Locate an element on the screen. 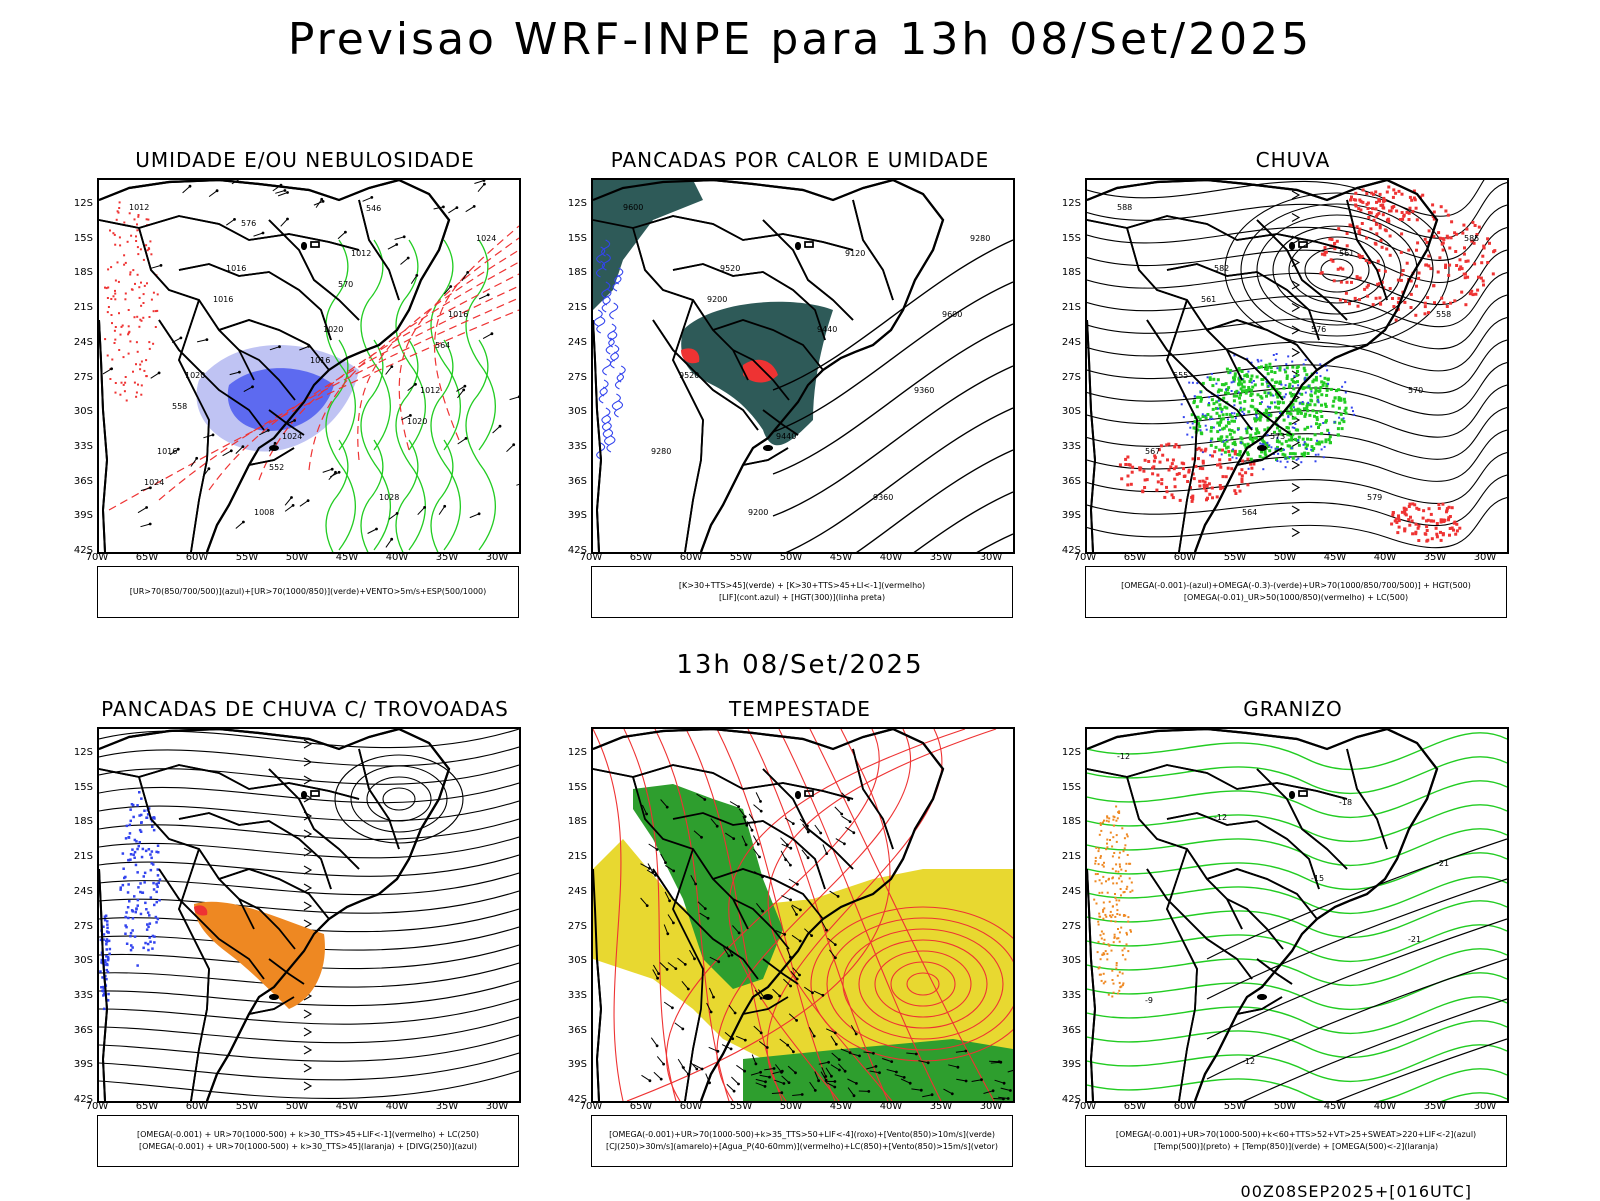  contour-label: 567 is located at coordinates (1152, 451).